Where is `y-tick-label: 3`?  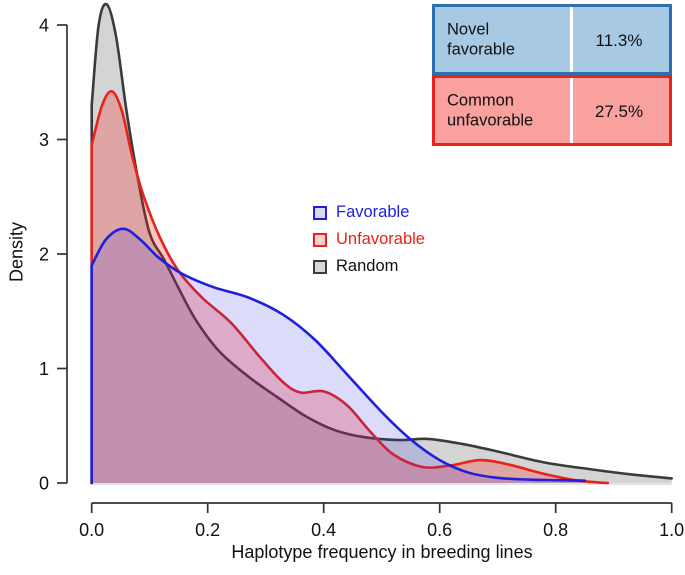
y-tick-label: 3 is located at coordinates (44, 140).